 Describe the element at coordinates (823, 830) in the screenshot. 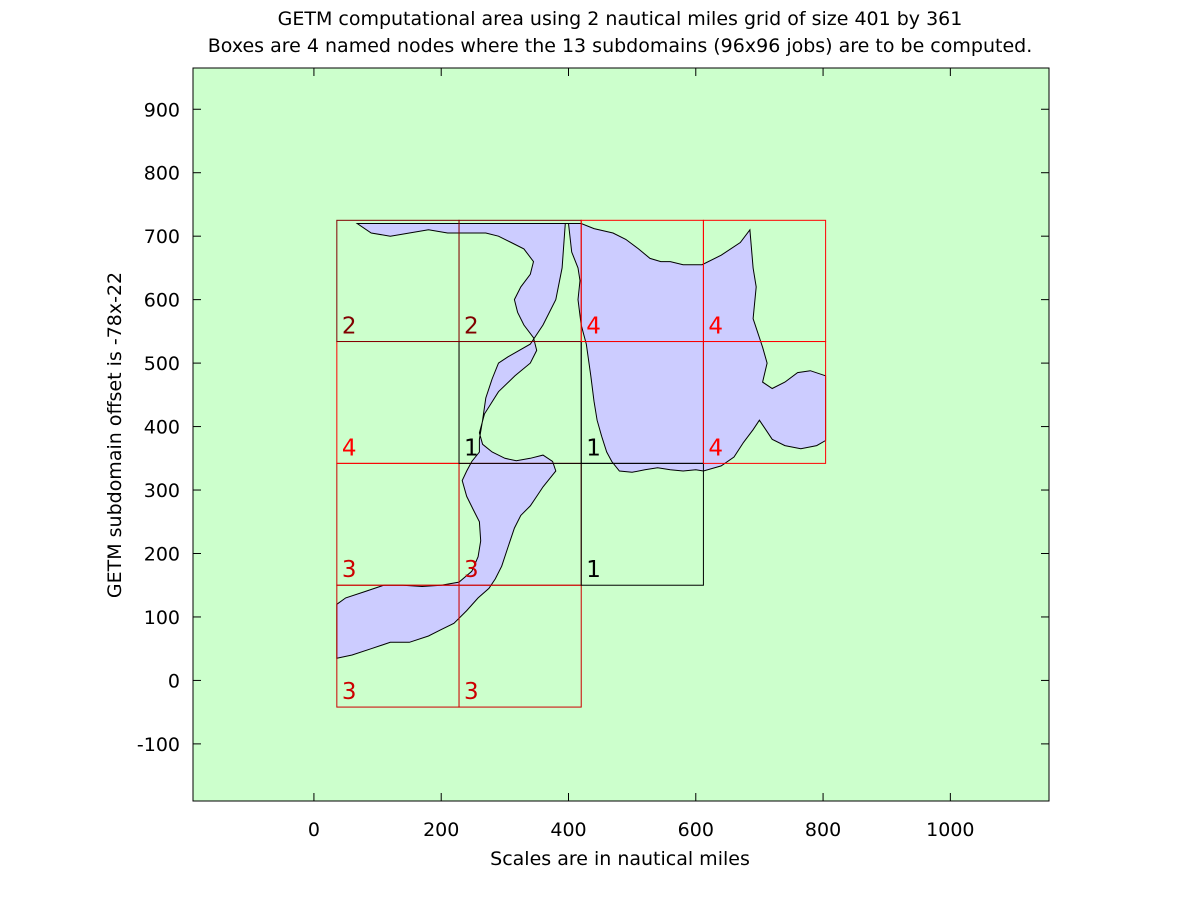

I see `x-tick-label-4: 800` at that location.